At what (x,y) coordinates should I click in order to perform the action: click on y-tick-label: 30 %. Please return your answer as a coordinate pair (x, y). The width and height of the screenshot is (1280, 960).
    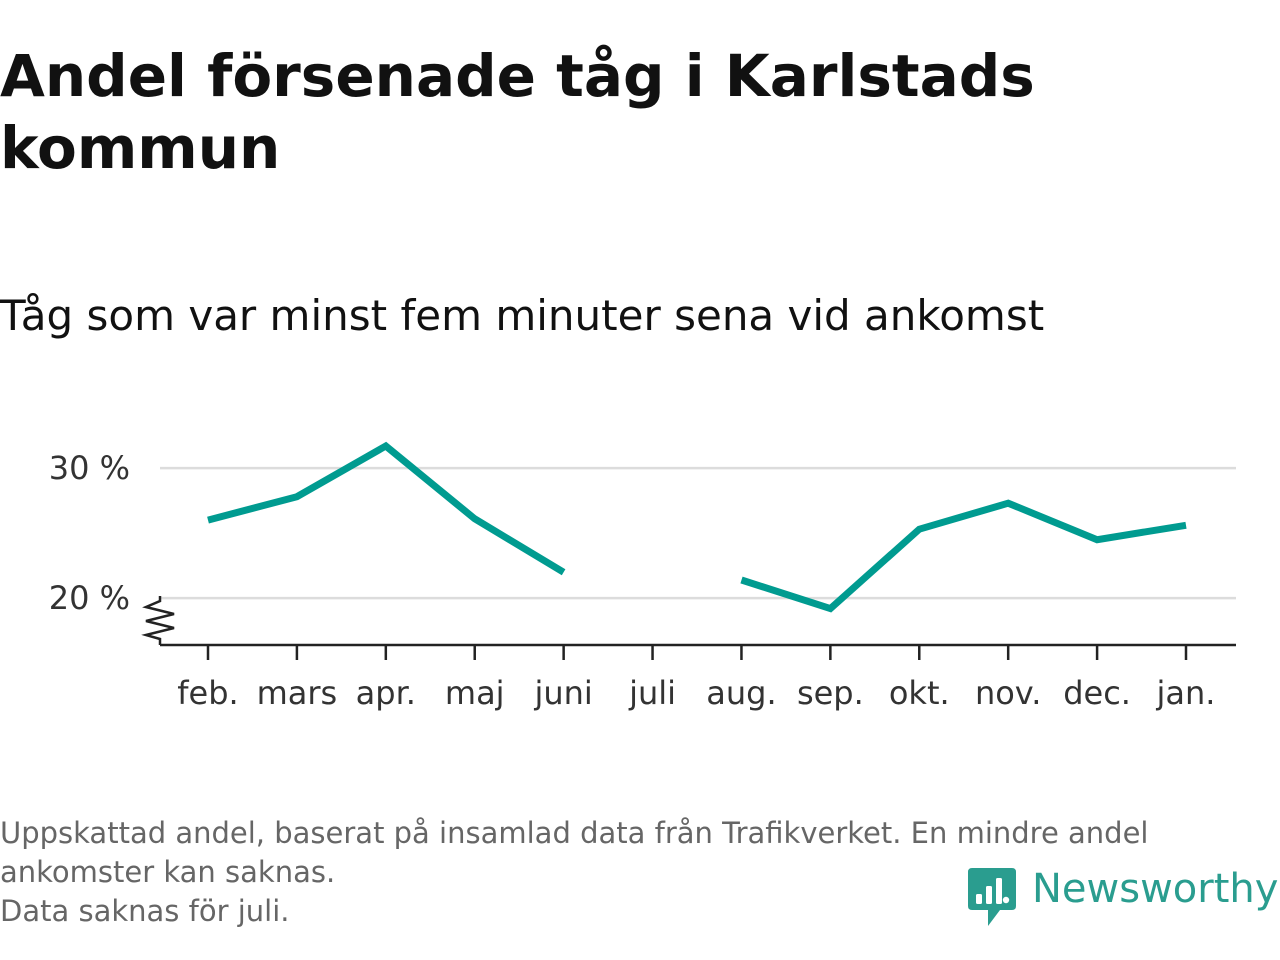
    Looking at the image, I should click on (89, 468).